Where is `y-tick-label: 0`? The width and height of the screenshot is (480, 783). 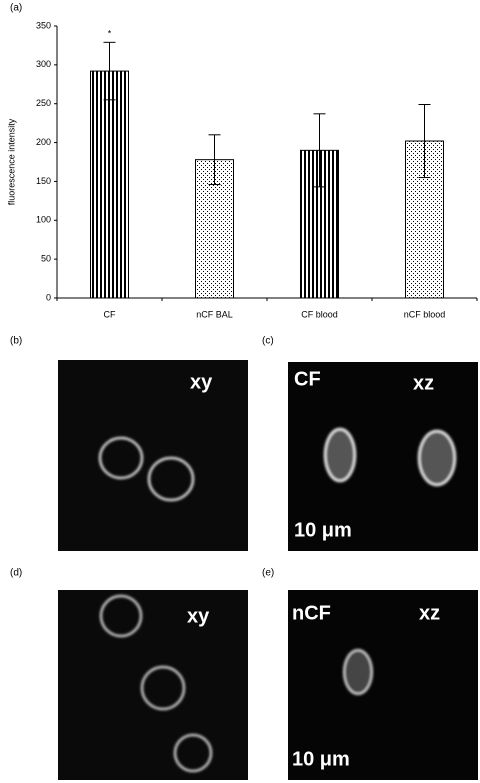
y-tick-label: 0 is located at coordinates (48, 297).